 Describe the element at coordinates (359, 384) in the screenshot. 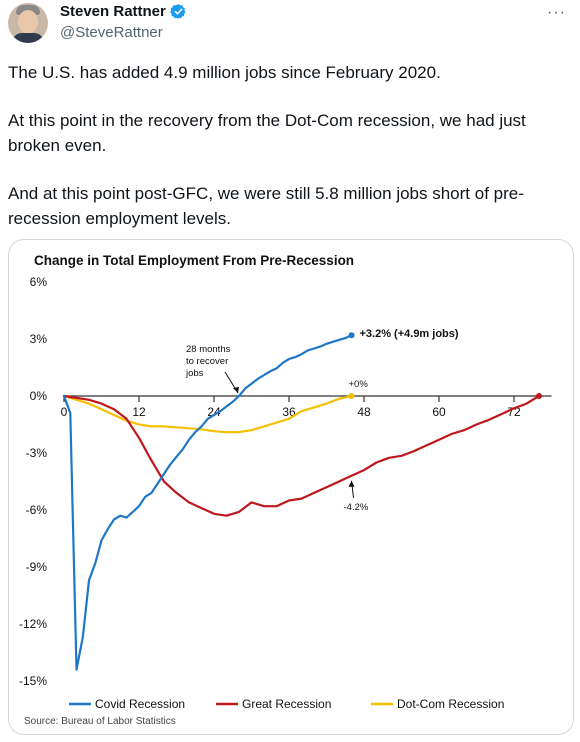

I see `annotation-dotcom-value: +0%` at that location.